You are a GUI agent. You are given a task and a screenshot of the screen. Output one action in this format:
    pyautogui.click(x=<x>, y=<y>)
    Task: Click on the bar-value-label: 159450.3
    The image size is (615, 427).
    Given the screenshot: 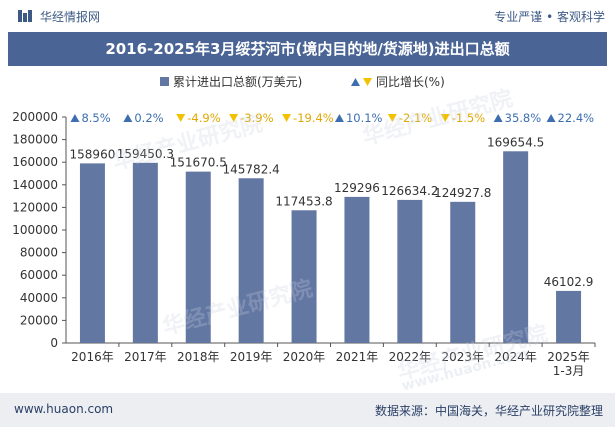 What is the action you would take?
    pyautogui.click(x=145, y=154)
    